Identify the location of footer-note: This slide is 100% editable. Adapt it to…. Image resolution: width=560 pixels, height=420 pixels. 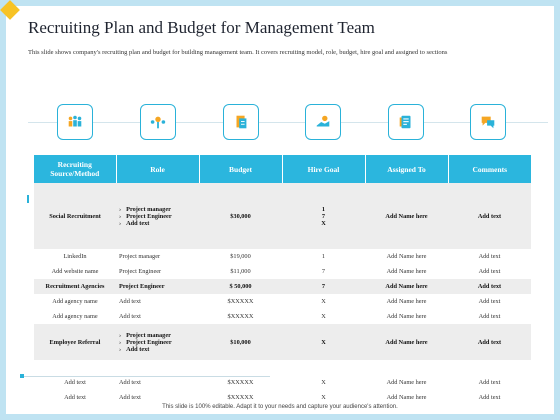
(280, 407).